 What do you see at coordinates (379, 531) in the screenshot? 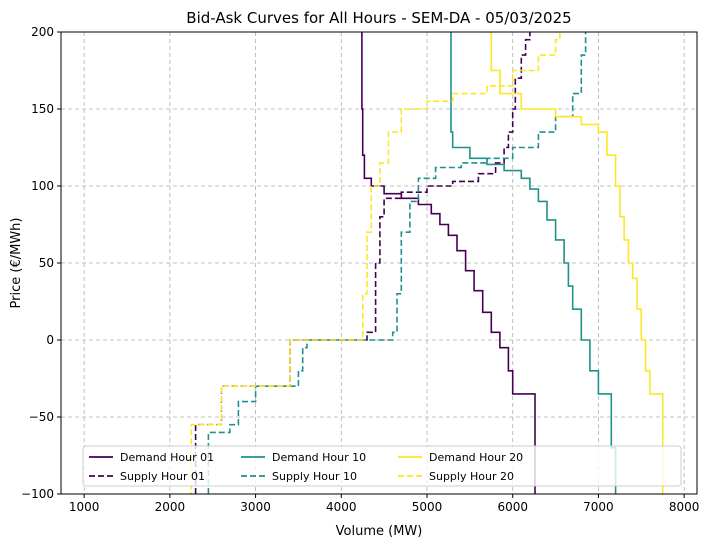
I see `x-axis-label: Volume (MW)` at bounding box center [379, 531].